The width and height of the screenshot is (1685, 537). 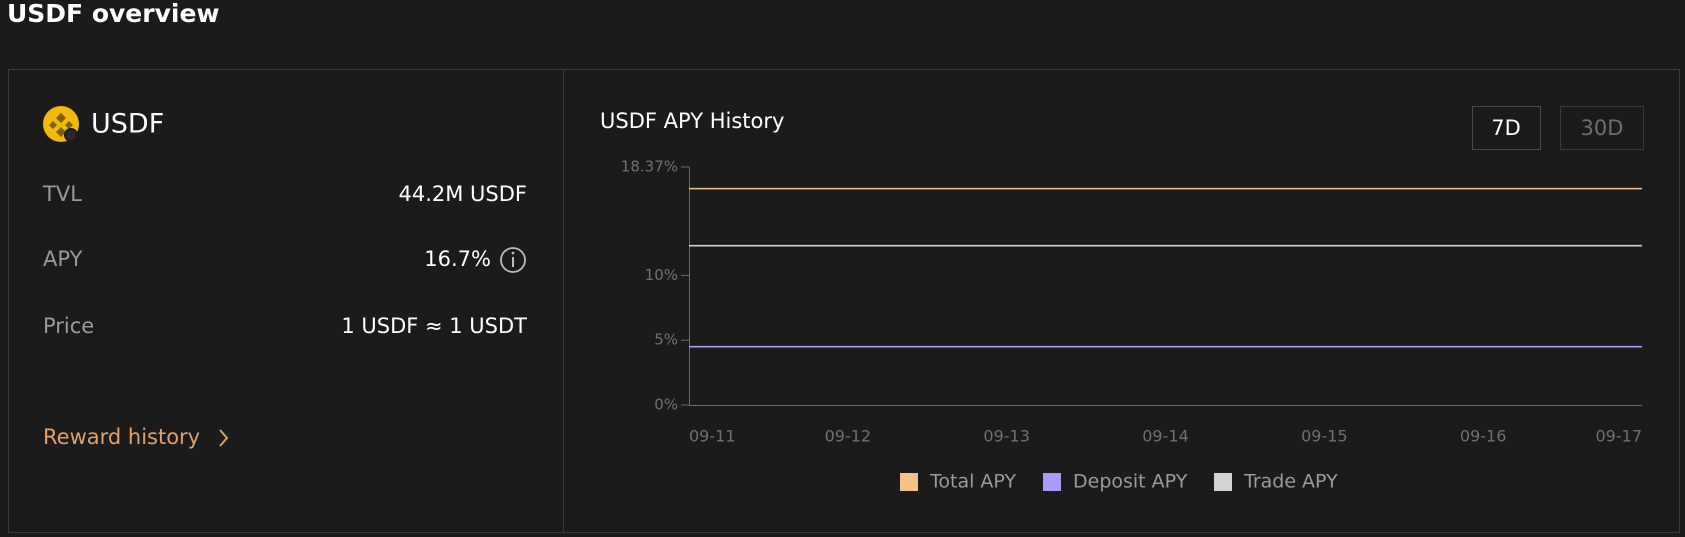 What do you see at coordinates (224, 438) in the screenshot?
I see `chevron` at bounding box center [224, 438].